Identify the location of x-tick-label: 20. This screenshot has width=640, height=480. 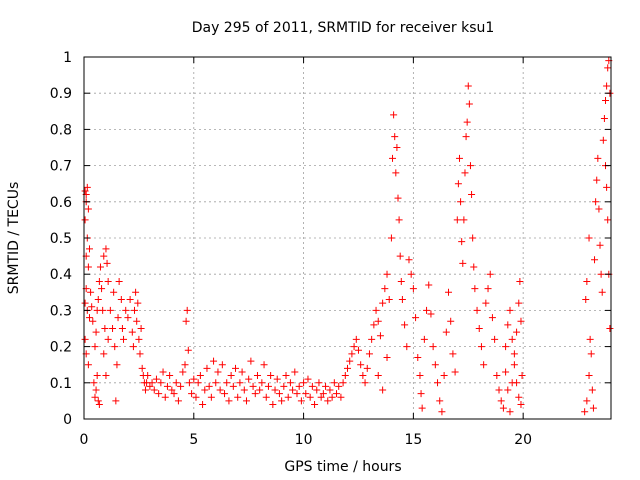
(523, 440).